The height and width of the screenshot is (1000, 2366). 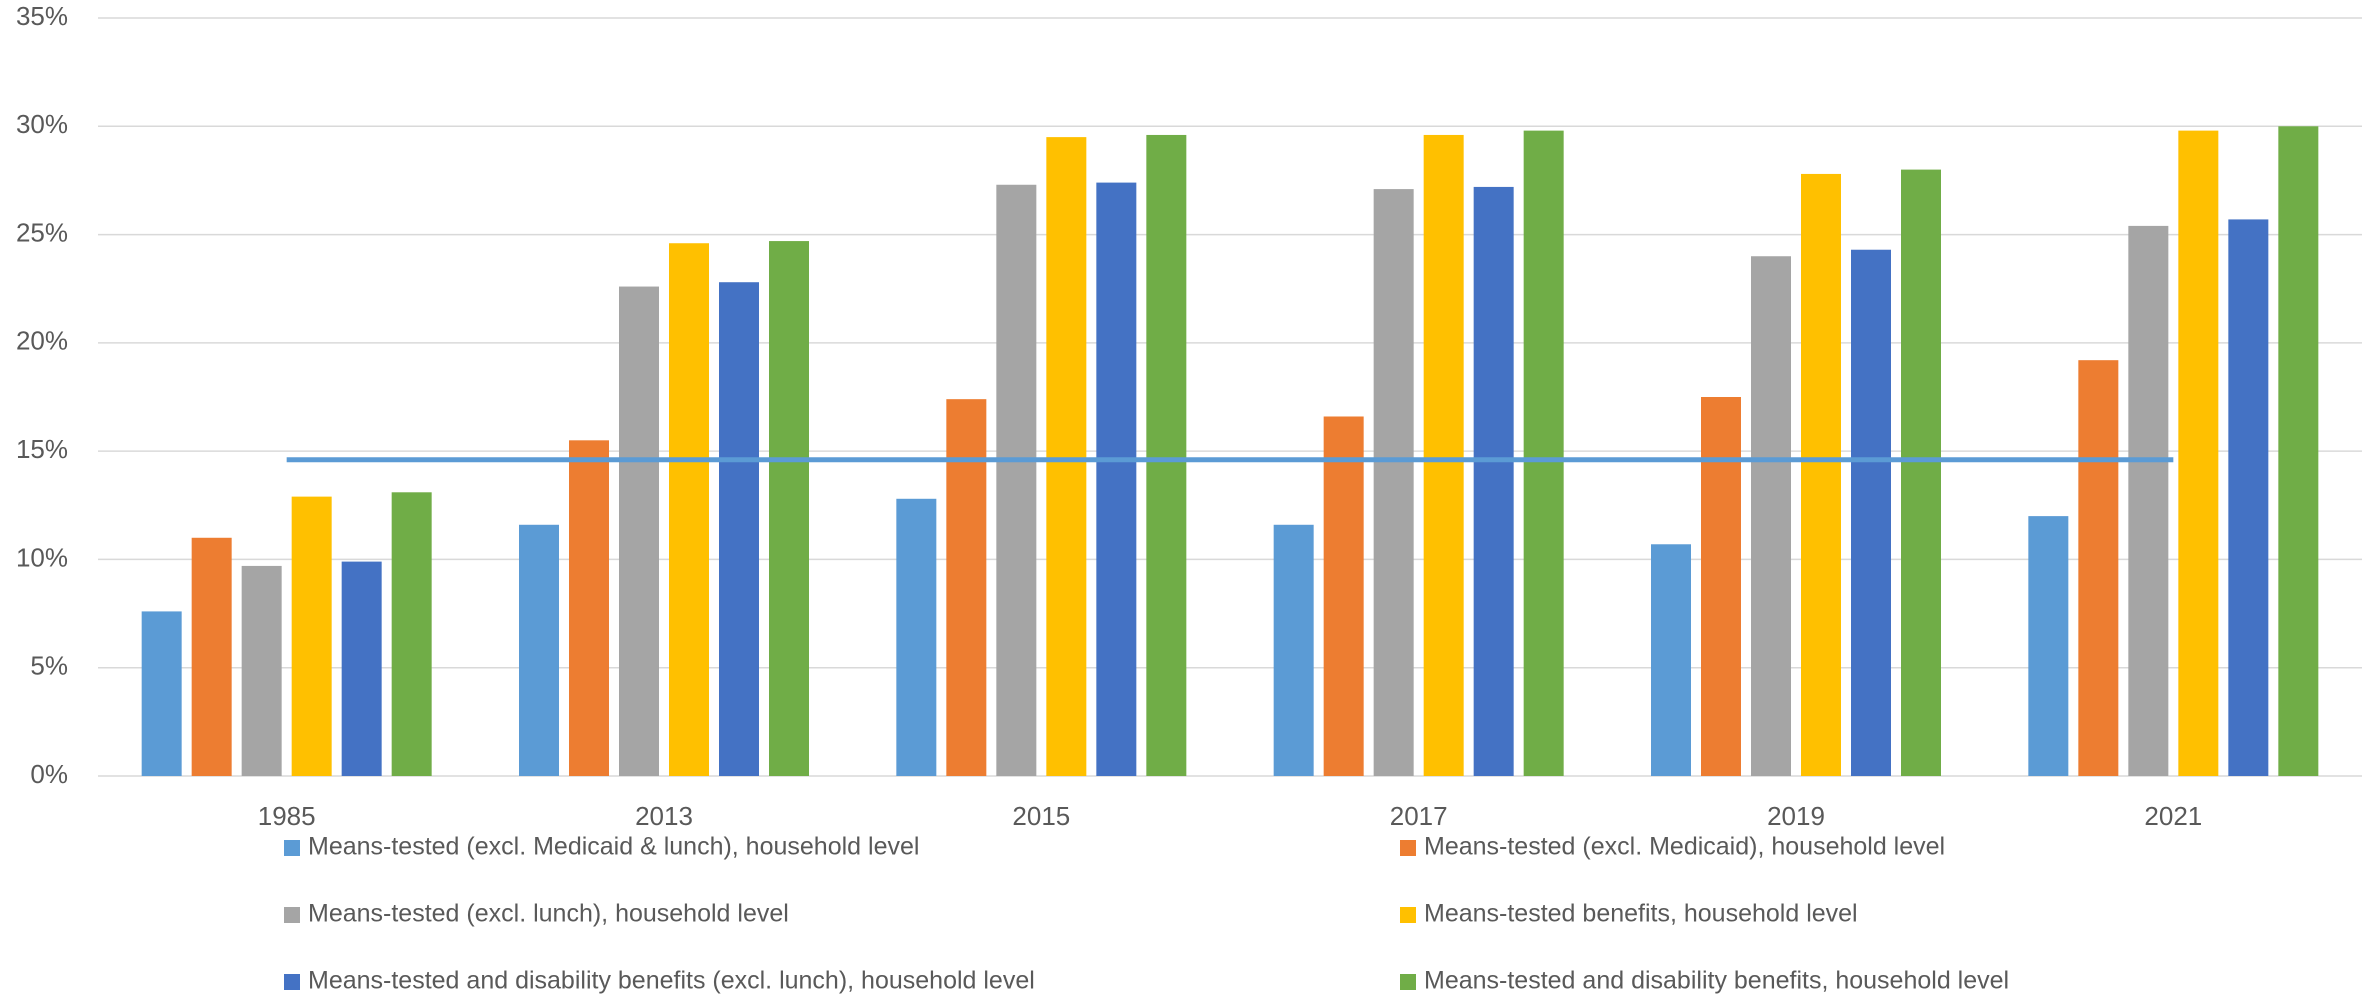 What do you see at coordinates (49, 774) in the screenshot?
I see `y-tick-label: 0%` at bounding box center [49, 774].